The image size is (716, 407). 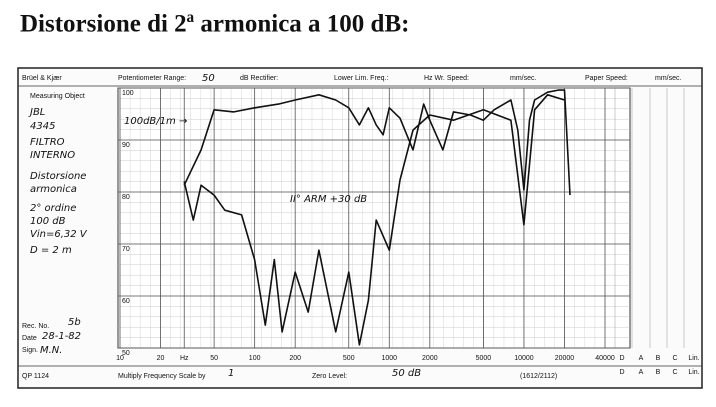 What do you see at coordinates (208, 78) in the screenshot?
I see `header-text: 50` at bounding box center [208, 78].